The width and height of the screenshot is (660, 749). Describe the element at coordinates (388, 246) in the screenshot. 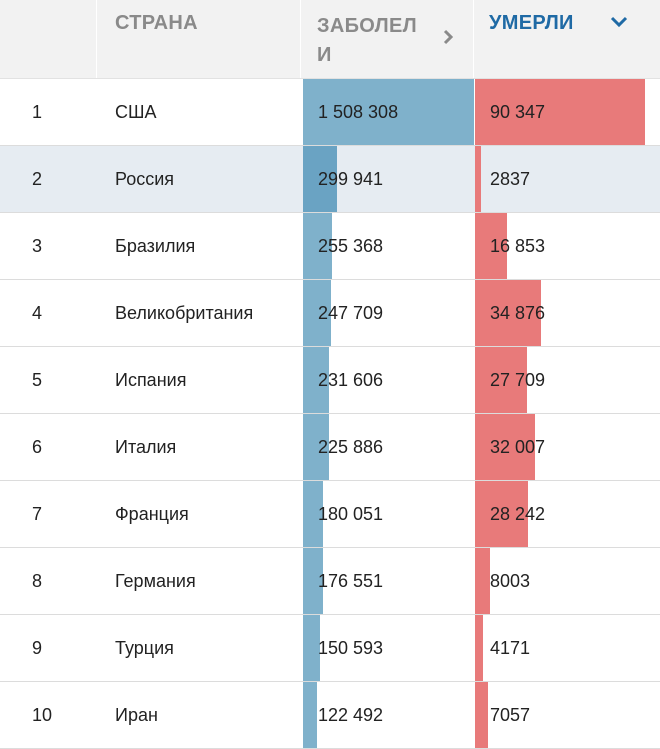

I see `row-cases-cell: 255 368` at that location.